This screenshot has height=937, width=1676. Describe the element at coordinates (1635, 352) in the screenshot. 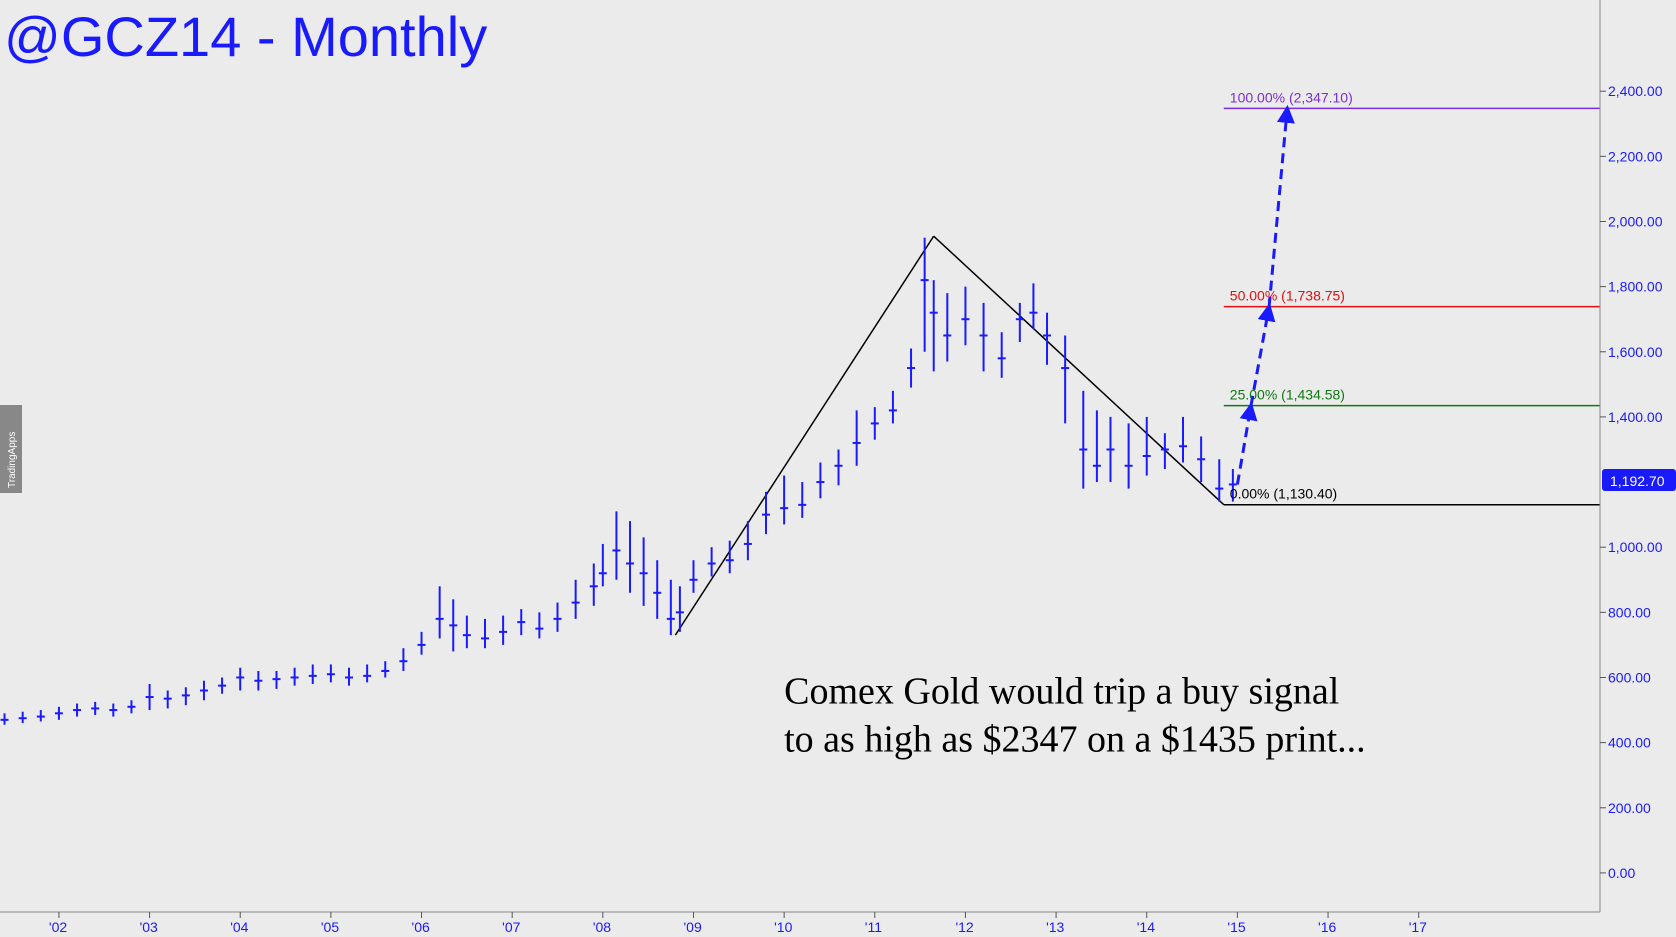

I see `y-tick-label: 1,600.00` at that location.